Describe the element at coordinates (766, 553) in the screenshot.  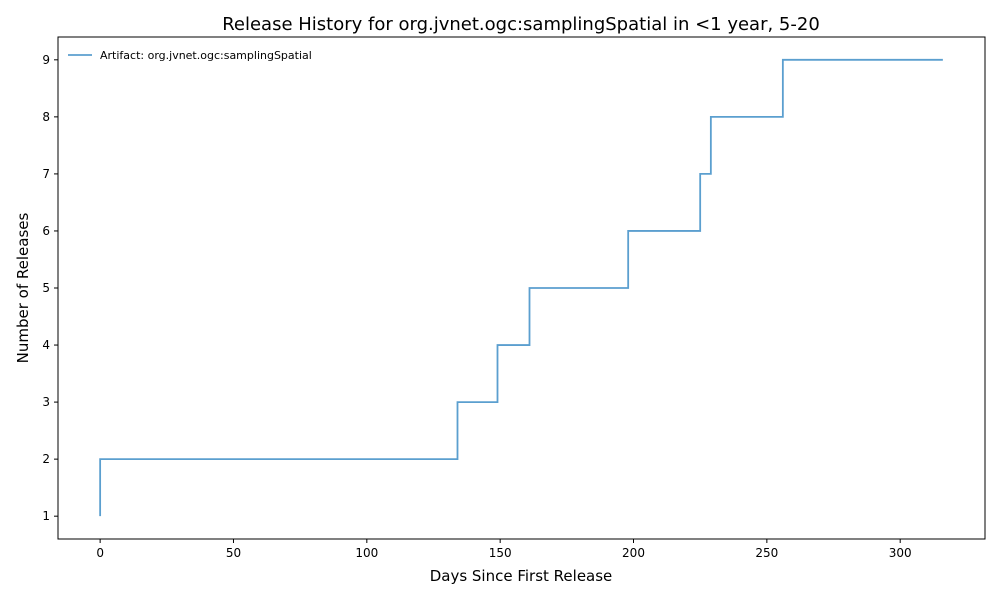
I see `x-tick-label: 250` at that location.